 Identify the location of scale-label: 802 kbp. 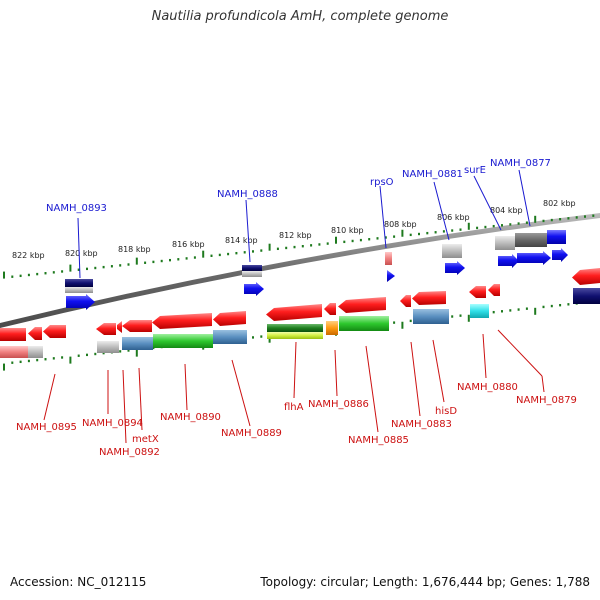
(559, 203).